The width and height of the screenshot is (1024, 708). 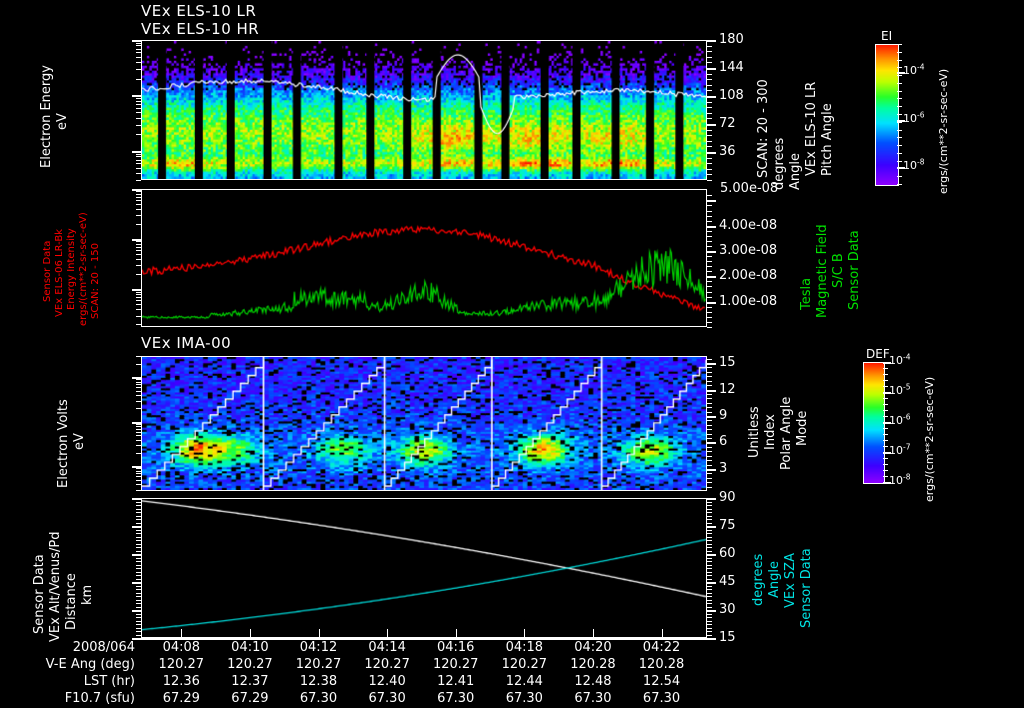 I want to click on bottom-cell-time: 04:10, so click(x=250, y=647).